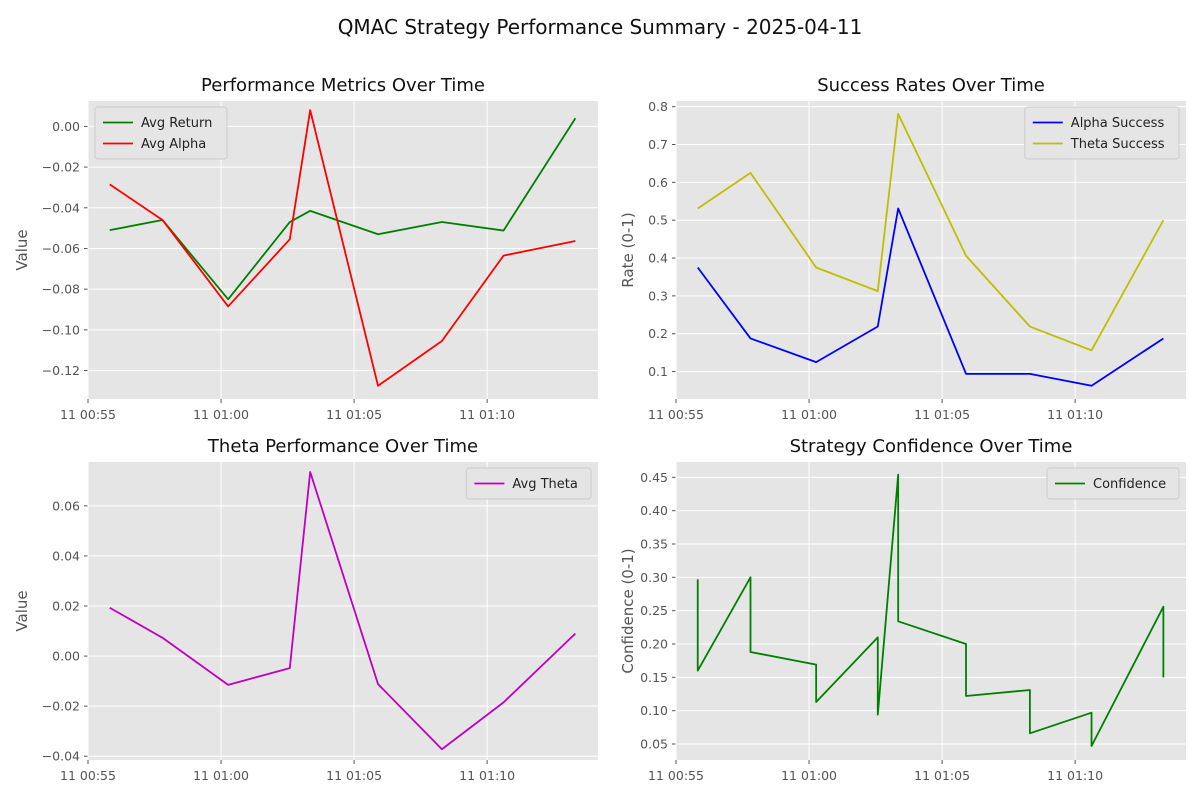 The image size is (1200, 800). I want to click on theta-performance-x-tick-label: 11 01:10, so click(487, 775).